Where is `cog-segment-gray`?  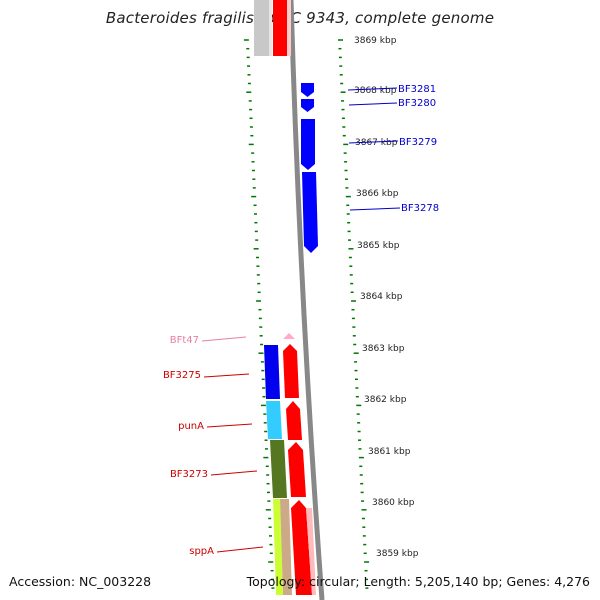
cog-segment-gray is located at coordinates (261, 28).